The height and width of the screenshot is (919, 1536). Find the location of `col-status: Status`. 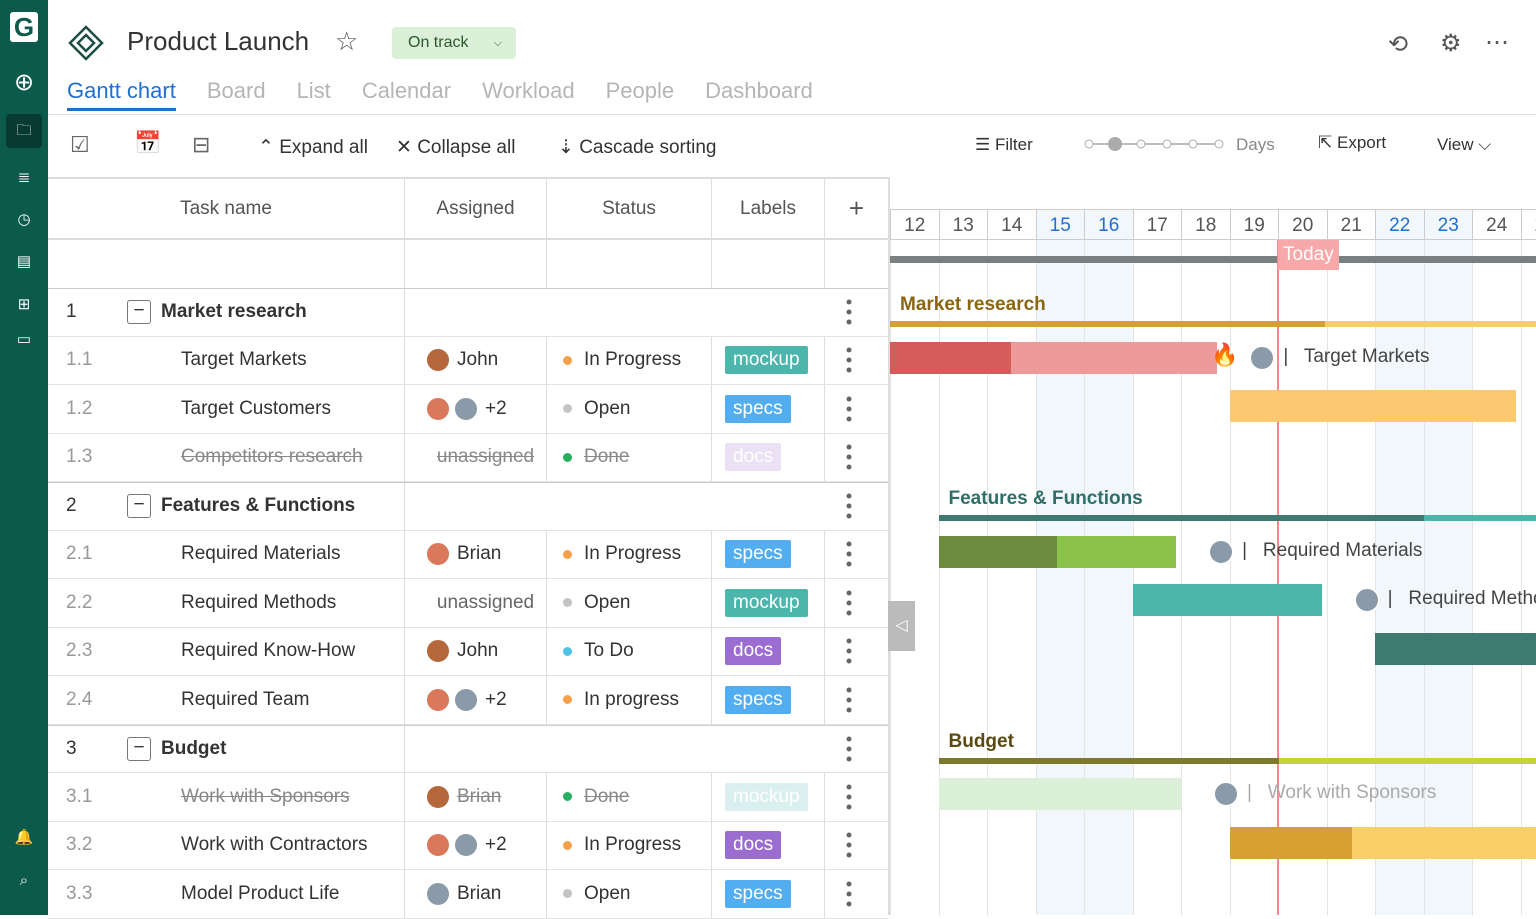

col-status: Status is located at coordinates (629, 208).